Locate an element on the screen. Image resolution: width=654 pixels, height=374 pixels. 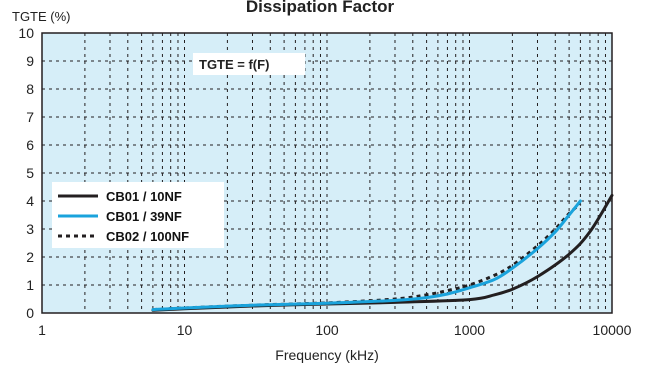
legend-label: CB01 / 10NF is located at coordinates (144, 196).